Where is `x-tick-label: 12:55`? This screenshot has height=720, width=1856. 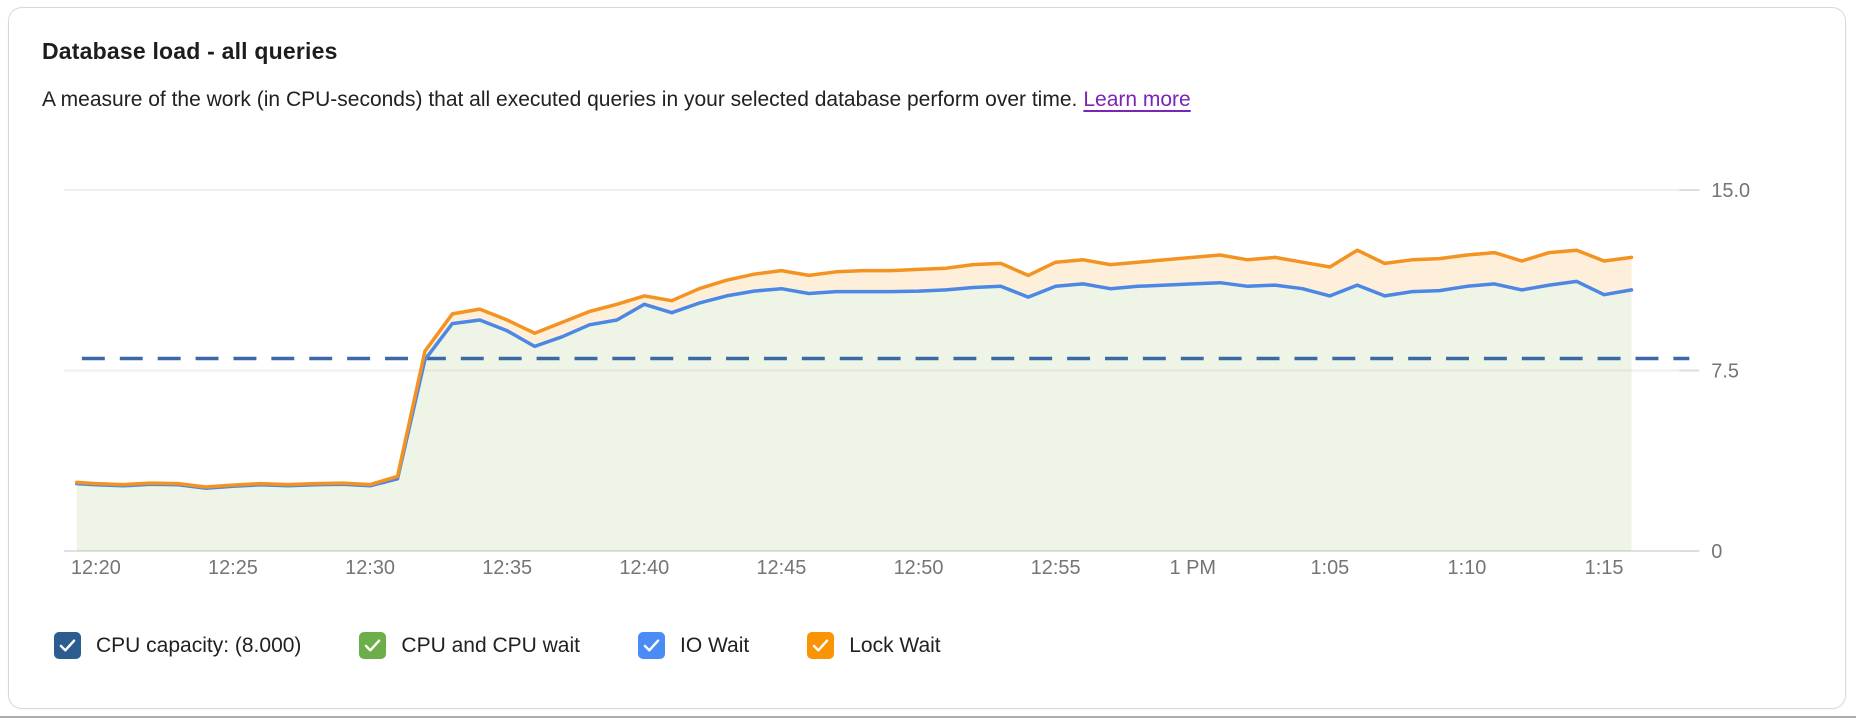 x-tick-label: 12:55 is located at coordinates (1056, 568).